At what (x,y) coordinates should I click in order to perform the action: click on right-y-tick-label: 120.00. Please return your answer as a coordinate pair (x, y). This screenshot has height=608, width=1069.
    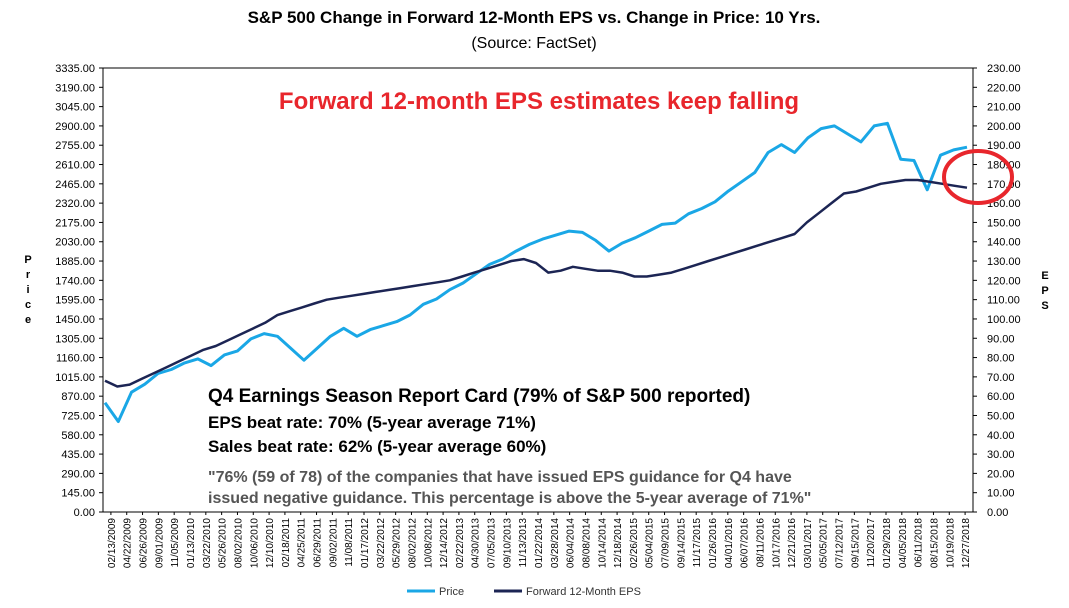
    Looking at the image, I should click on (1004, 281).